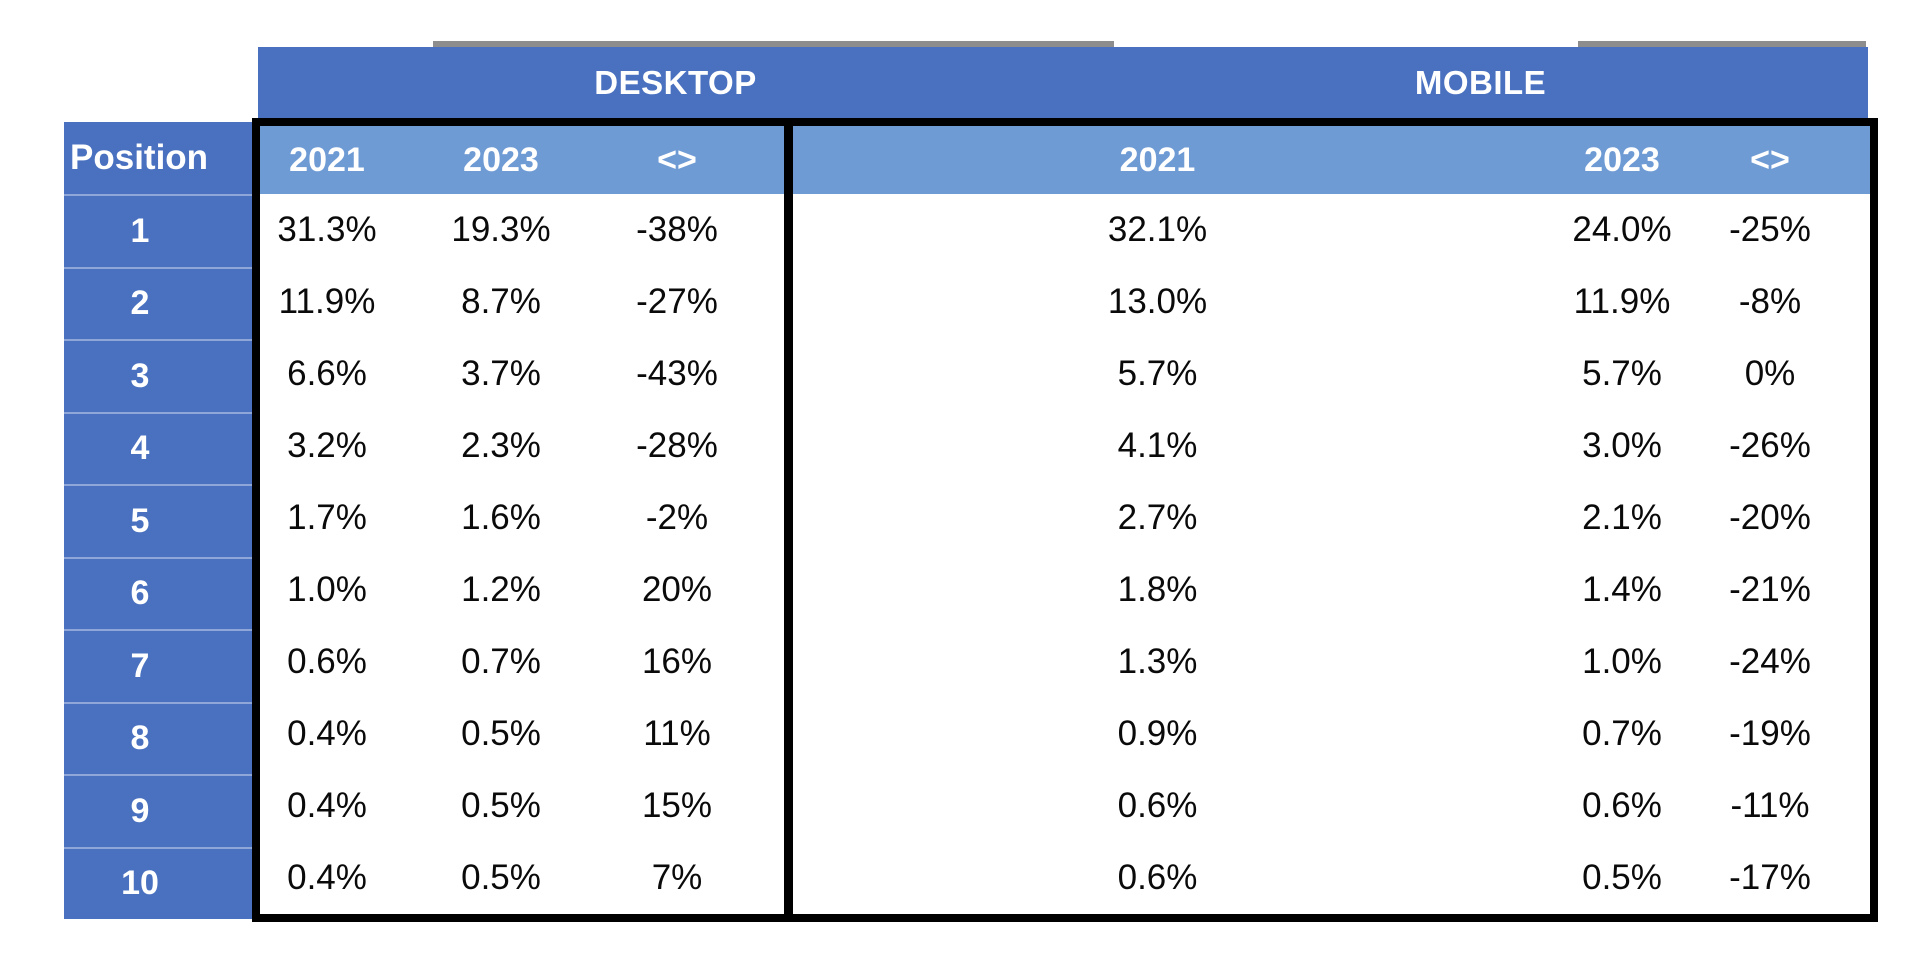 Image resolution: width=1930 pixels, height=974 pixels. Describe the element at coordinates (501, 445) in the screenshot. I see `ctr-value-cell: 2.3%` at that location.